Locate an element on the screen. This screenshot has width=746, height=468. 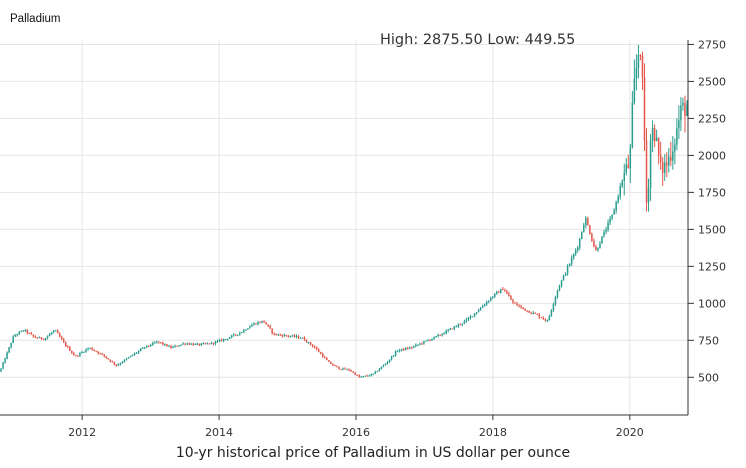
x-tick-label: 2020 is located at coordinates (630, 432).